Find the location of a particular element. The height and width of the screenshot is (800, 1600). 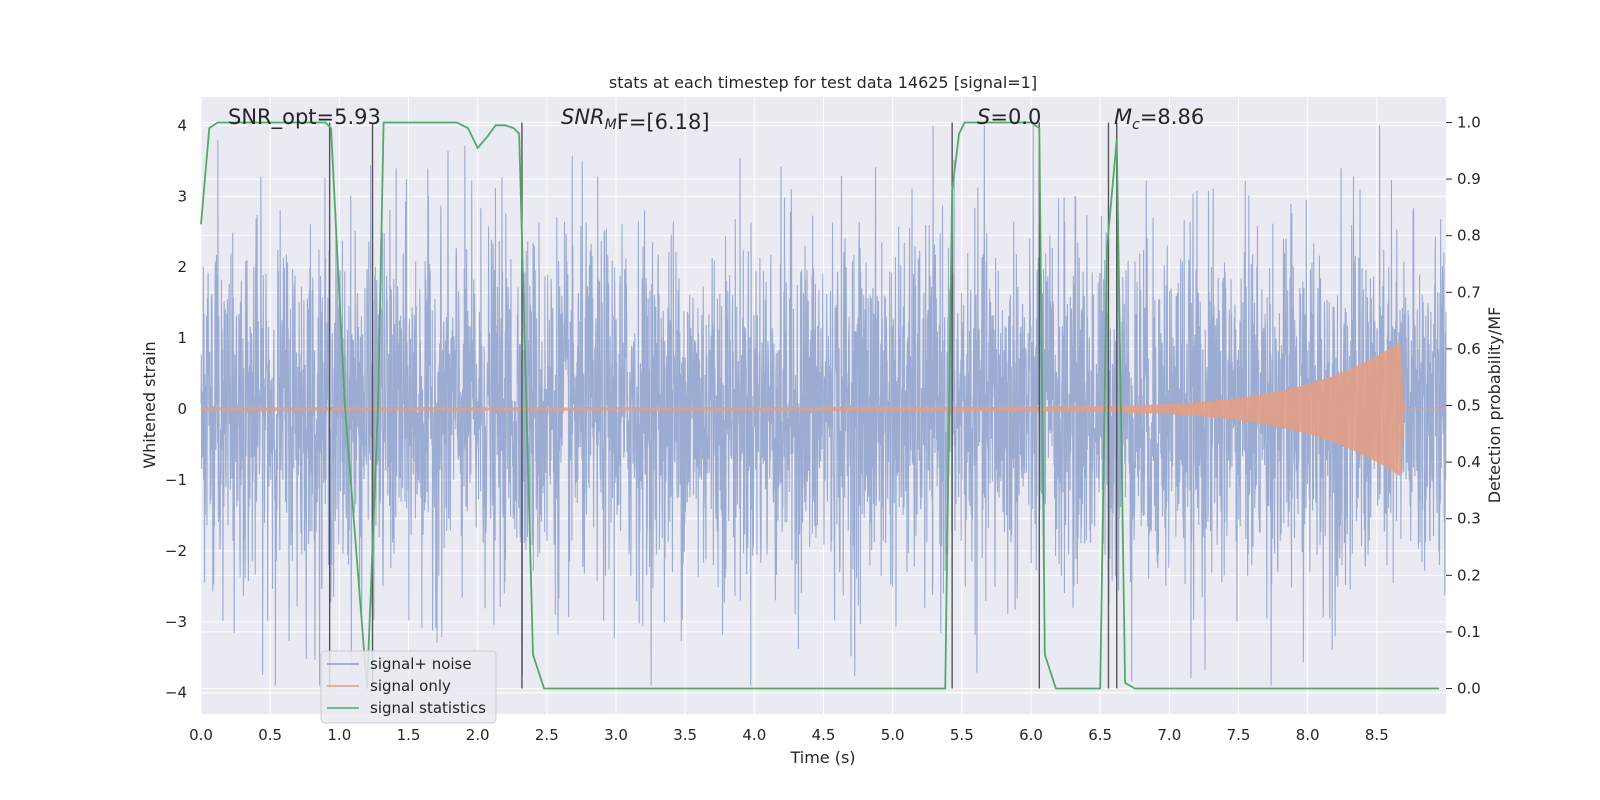

y-left-axis-ticks: 4 3 2 1 0 −1 −2 −3 −4 is located at coordinates (176, 408).